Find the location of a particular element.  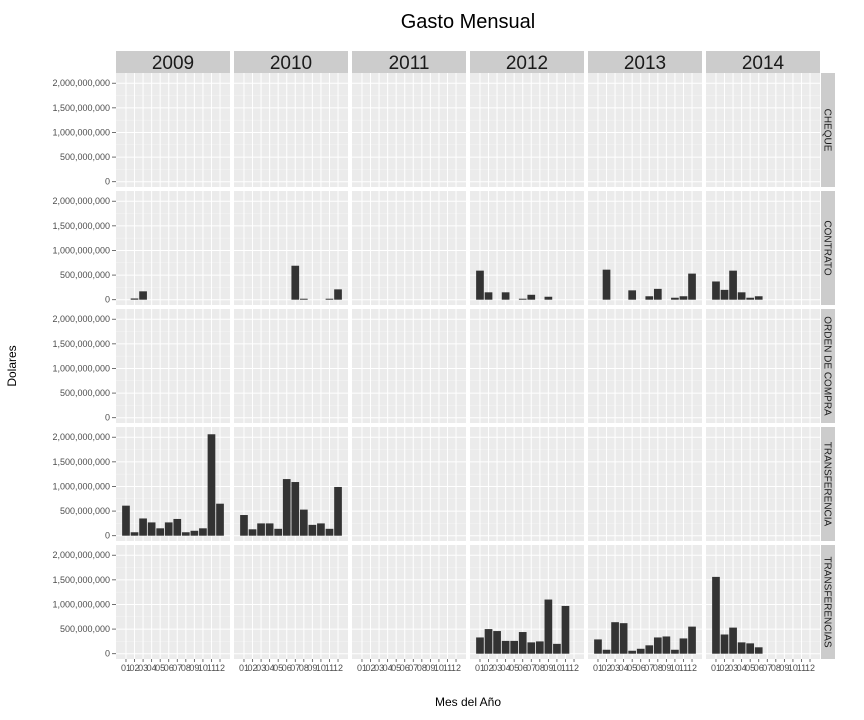

y-tick-label: 500,000,000 is located at coordinates (85, 157).